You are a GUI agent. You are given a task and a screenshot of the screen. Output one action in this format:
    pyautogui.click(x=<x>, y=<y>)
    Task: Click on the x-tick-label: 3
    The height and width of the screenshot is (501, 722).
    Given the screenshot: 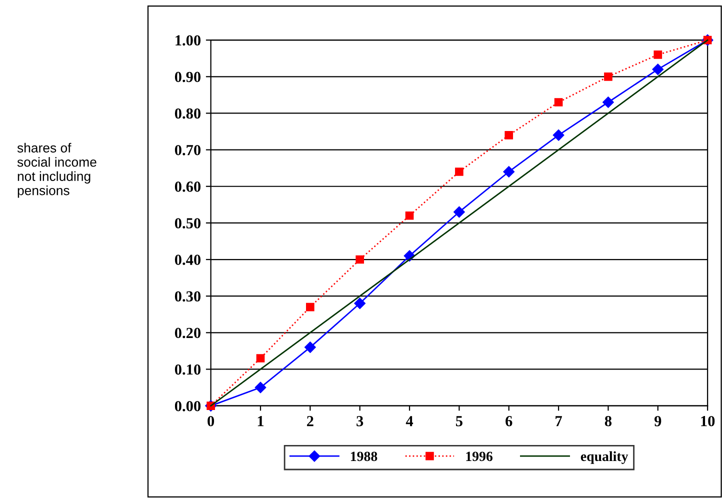 What is the action you would take?
    pyautogui.click(x=360, y=421)
    